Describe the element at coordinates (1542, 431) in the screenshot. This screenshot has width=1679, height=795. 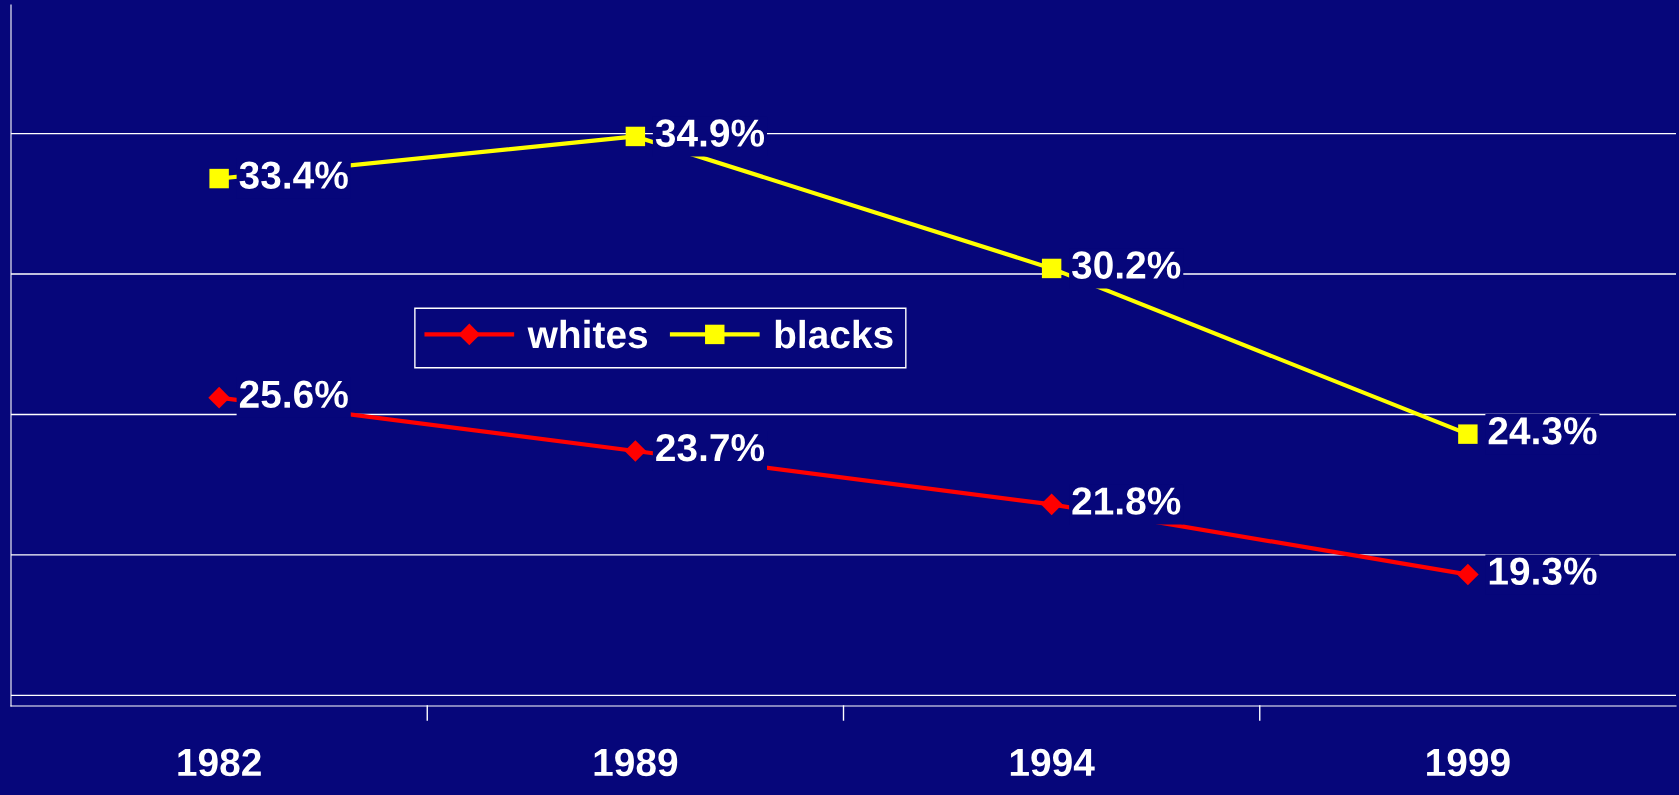
I see `data-label: 24.3%` at that location.